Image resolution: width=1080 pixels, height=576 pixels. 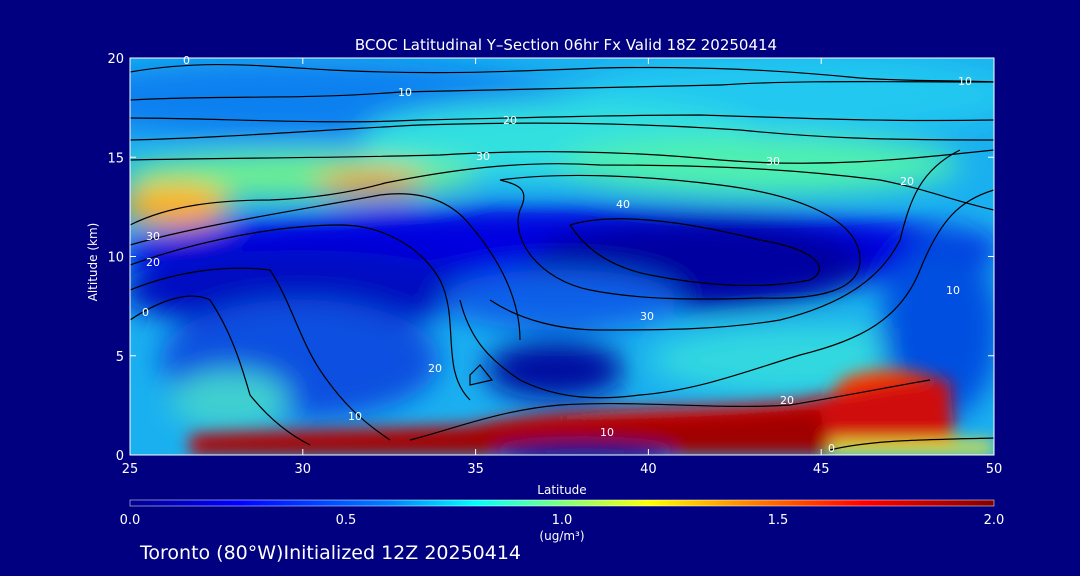 What do you see at coordinates (331, 553) in the screenshot?
I see `footer-info: Toronto (80°W)Initialized 12Z 20250414` at bounding box center [331, 553].